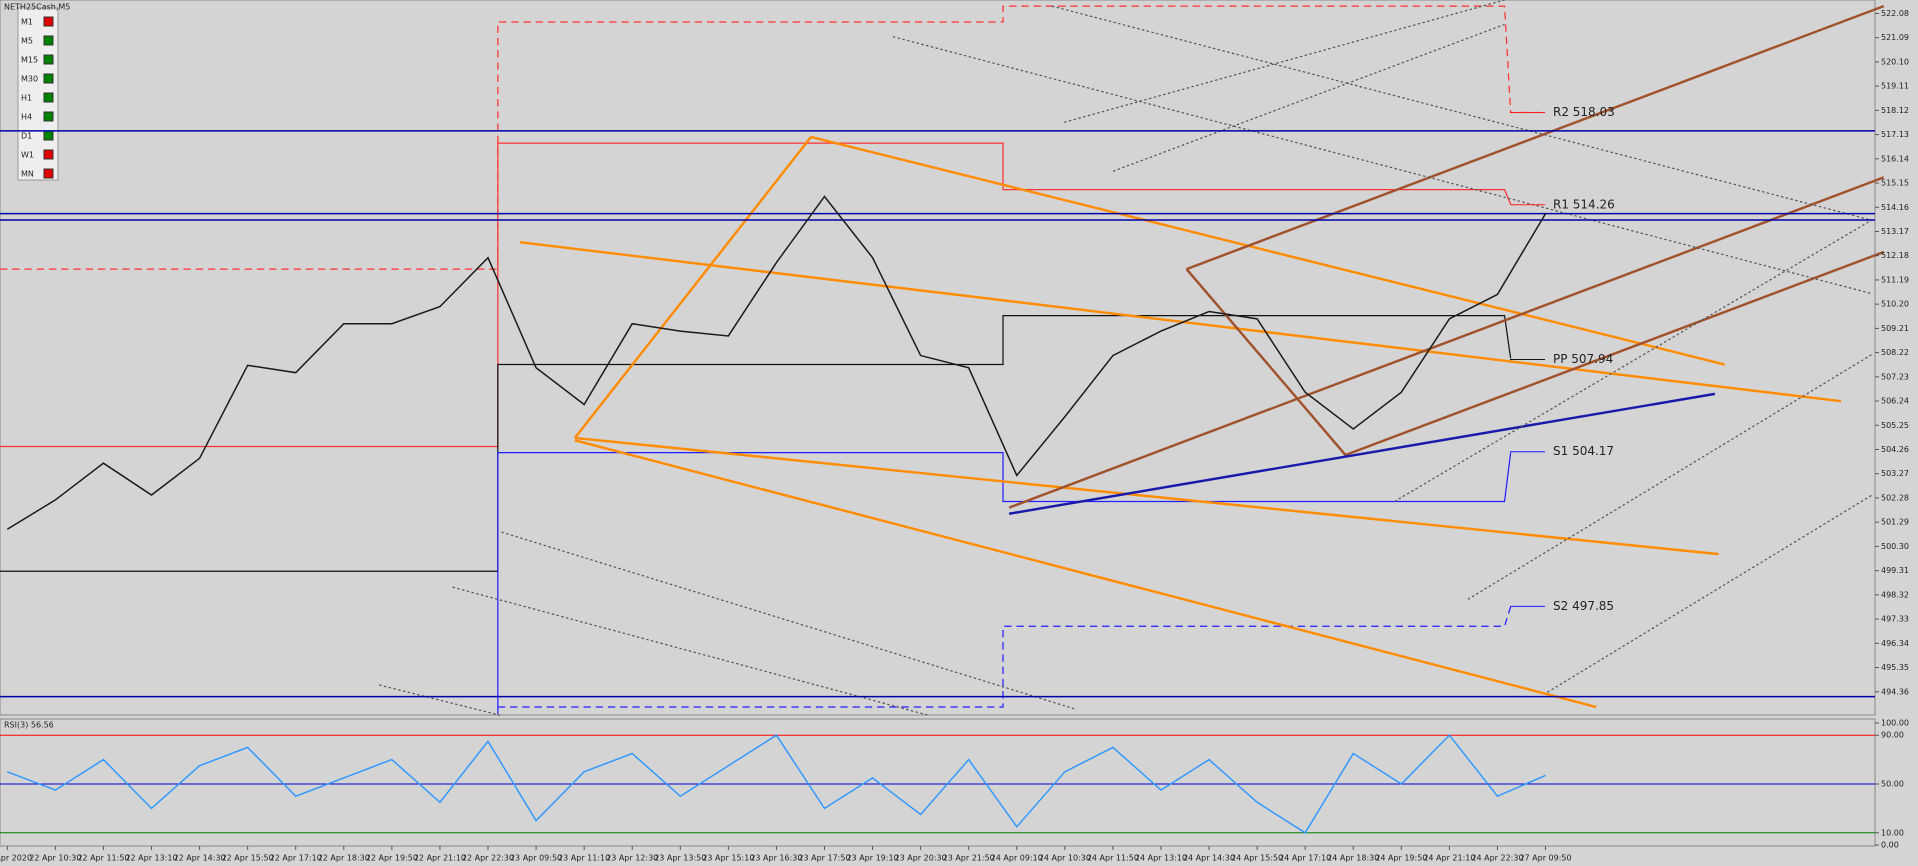 The image size is (1918, 866). I want to click on y-tick-label: 517.13, so click(1895, 134).